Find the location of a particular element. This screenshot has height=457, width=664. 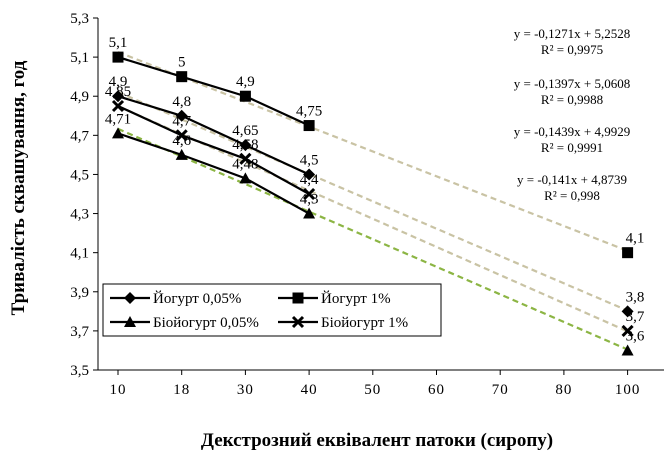

y-tick-label: 4,1 is located at coordinates (79, 254).